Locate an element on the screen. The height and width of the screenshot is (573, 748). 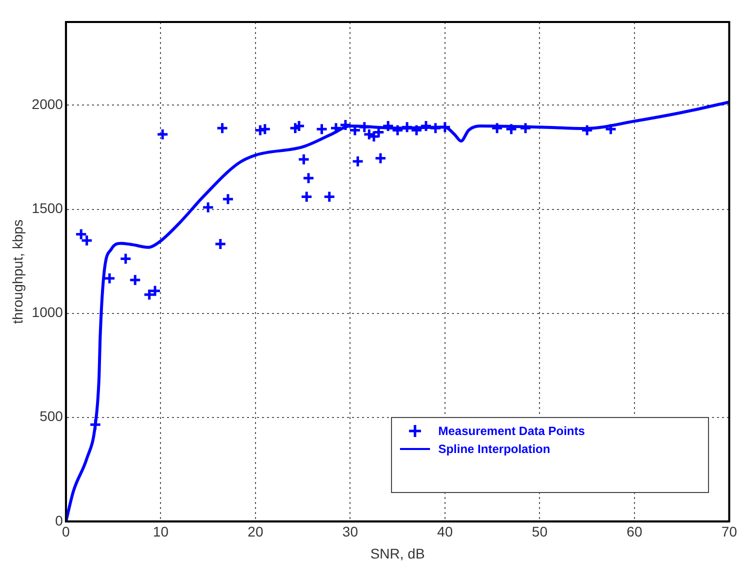
y-tick-label: 500 is located at coordinates (52, 416).